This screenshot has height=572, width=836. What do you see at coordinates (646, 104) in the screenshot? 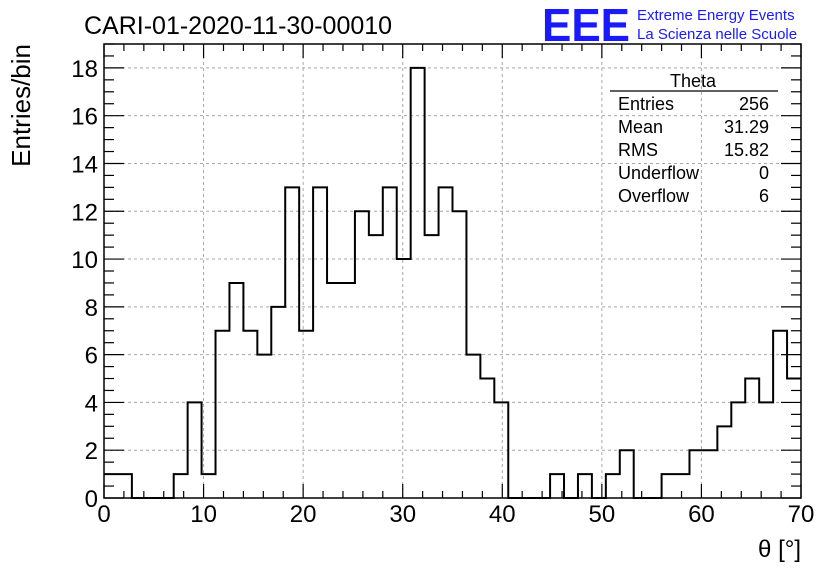
I see `stats-label: Entries` at bounding box center [646, 104].